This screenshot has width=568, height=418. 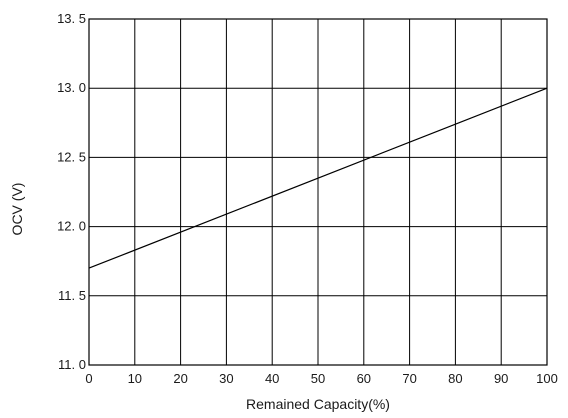 I want to click on x-tick-label: 30, so click(x=226, y=378).